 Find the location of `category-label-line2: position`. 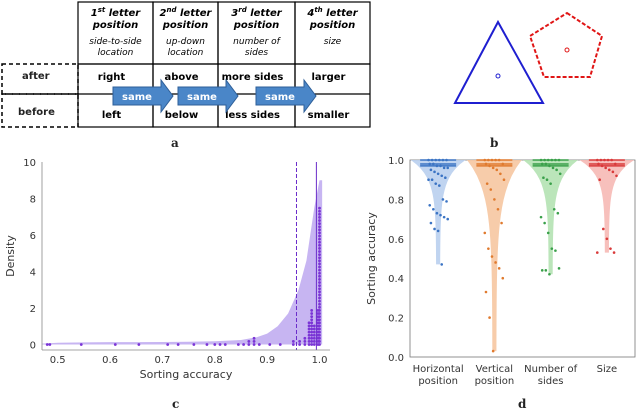

category-label-line2: position is located at coordinates (495, 381).